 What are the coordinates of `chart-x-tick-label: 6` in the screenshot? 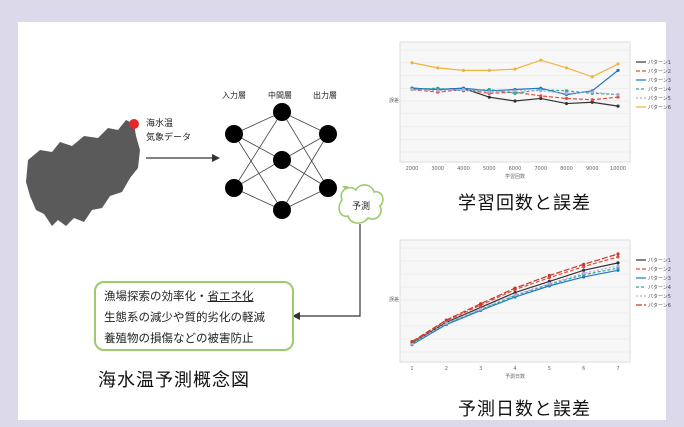 It's located at (583, 369).